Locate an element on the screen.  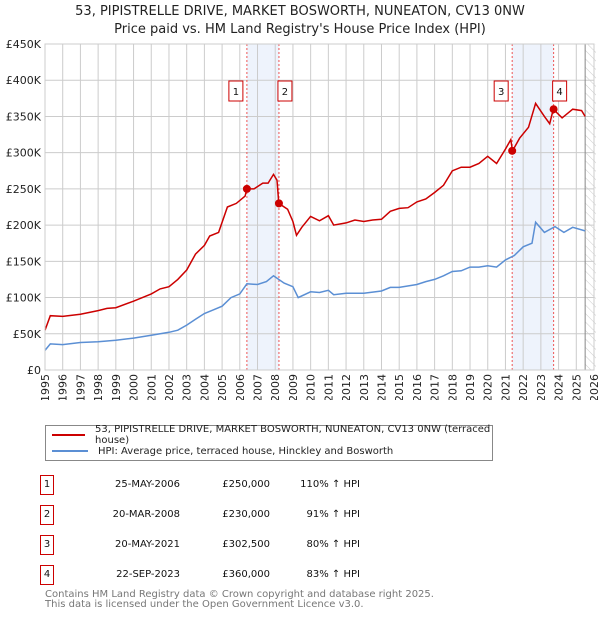
x-tick-label: 2008 is located at coordinates (275, 387).